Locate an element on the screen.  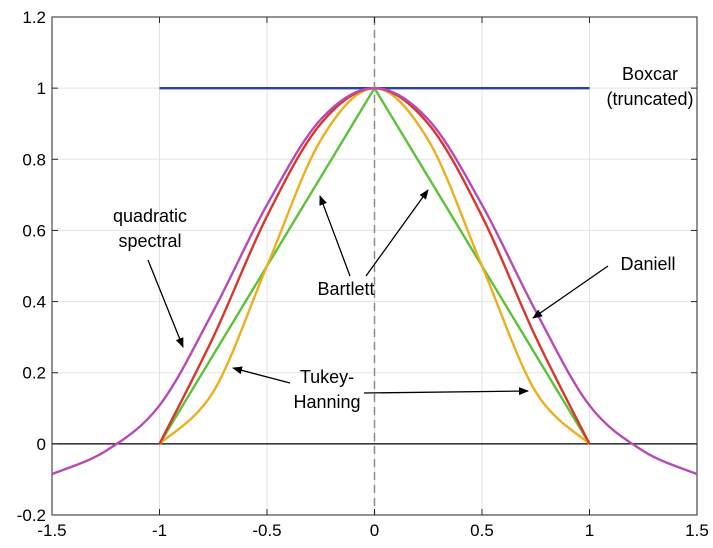
x-tick-label: 0 is located at coordinates (374, 530).